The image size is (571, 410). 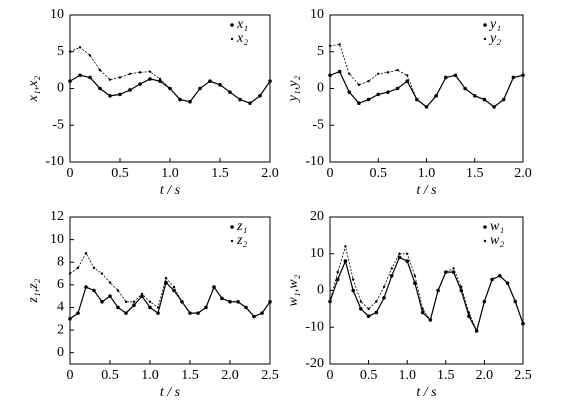 I want to click on y-axis-label: x₁,x₂, so click(x=33, y=89).